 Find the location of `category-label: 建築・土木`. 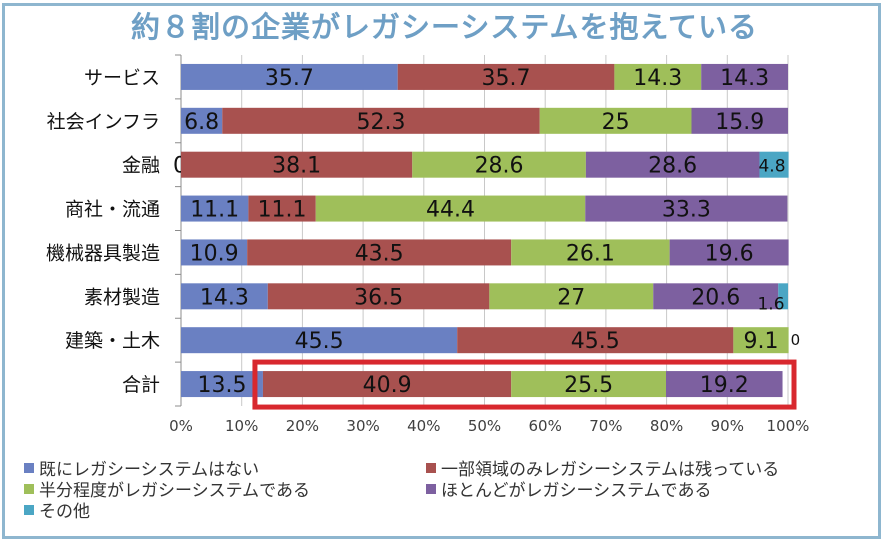

category-label: 建築・土木 is located at coordinates (112, 341).